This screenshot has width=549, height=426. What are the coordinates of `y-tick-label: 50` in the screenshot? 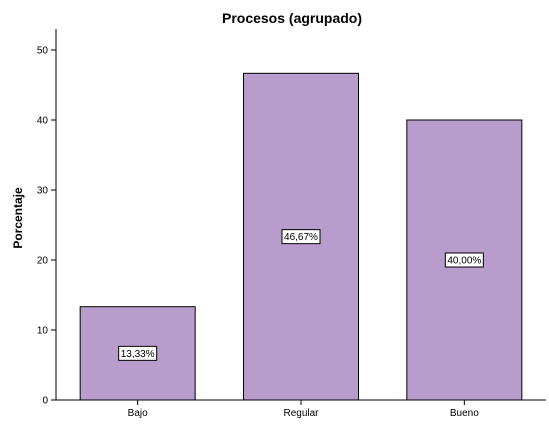 It's located at (43, 51).